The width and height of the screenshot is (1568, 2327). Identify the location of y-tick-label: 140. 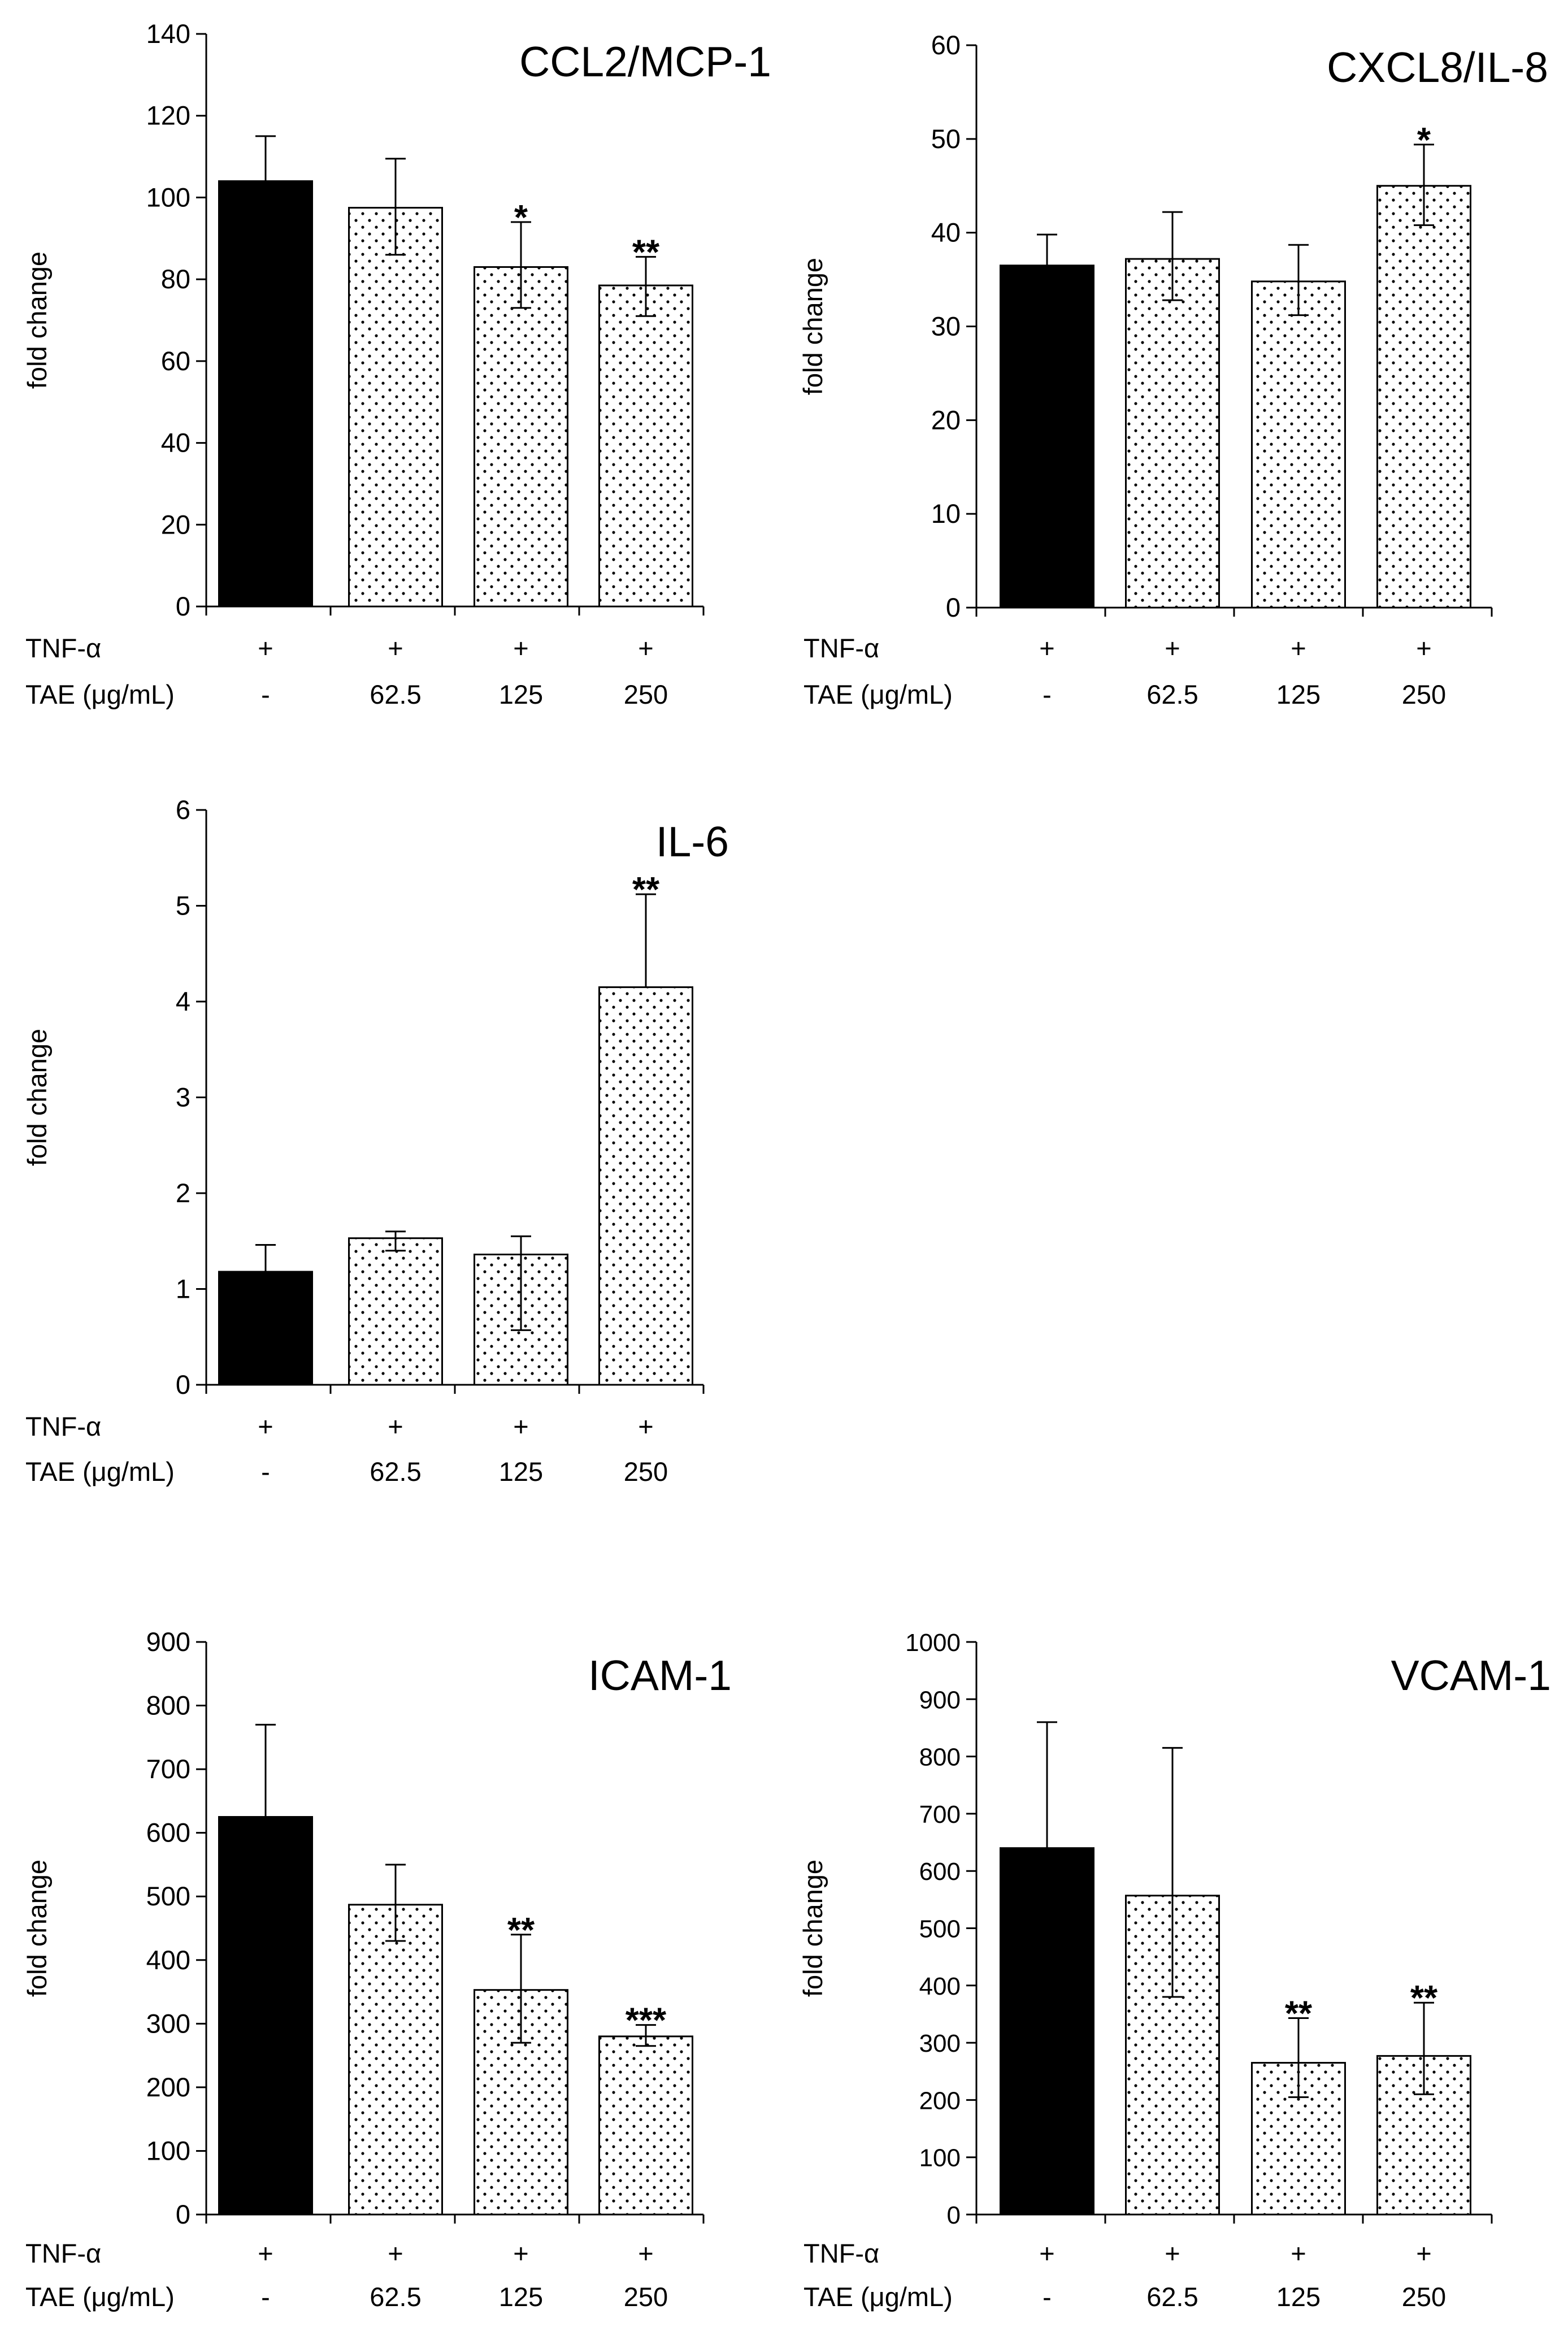
(168, 34).